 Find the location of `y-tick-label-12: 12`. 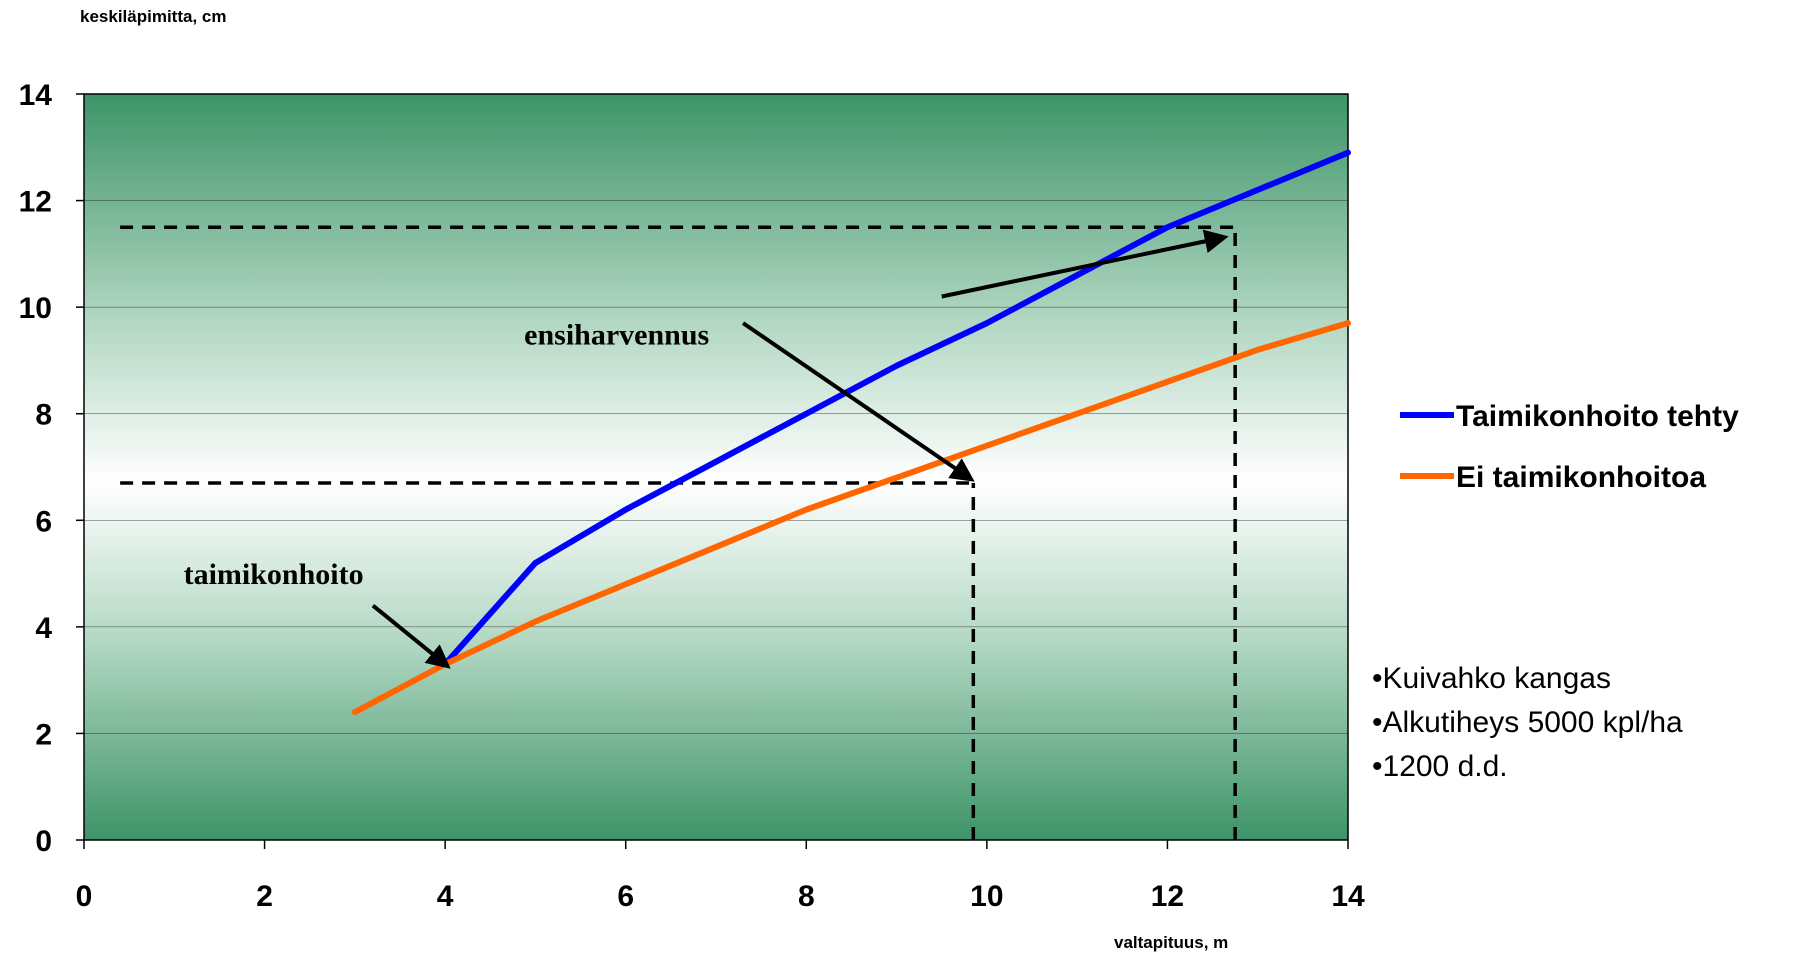

y-tick-label-12: 12 is located at coordinates (35, 202).